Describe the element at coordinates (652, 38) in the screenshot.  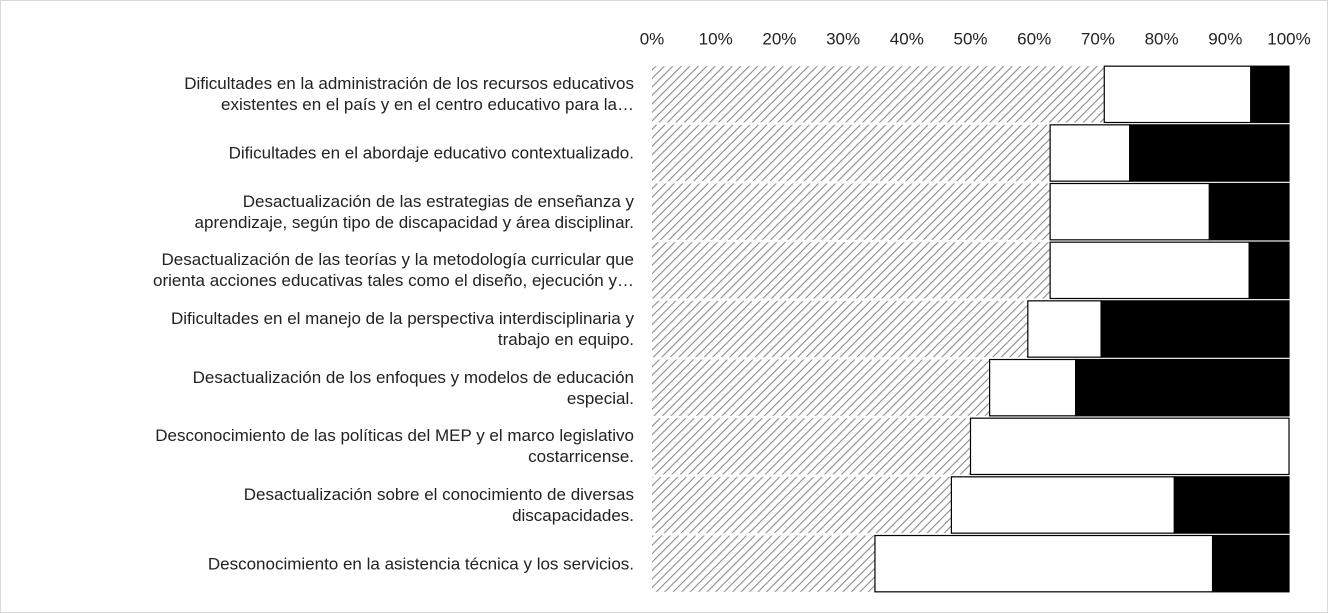
I see `x-tick-label: 0%` at that location.